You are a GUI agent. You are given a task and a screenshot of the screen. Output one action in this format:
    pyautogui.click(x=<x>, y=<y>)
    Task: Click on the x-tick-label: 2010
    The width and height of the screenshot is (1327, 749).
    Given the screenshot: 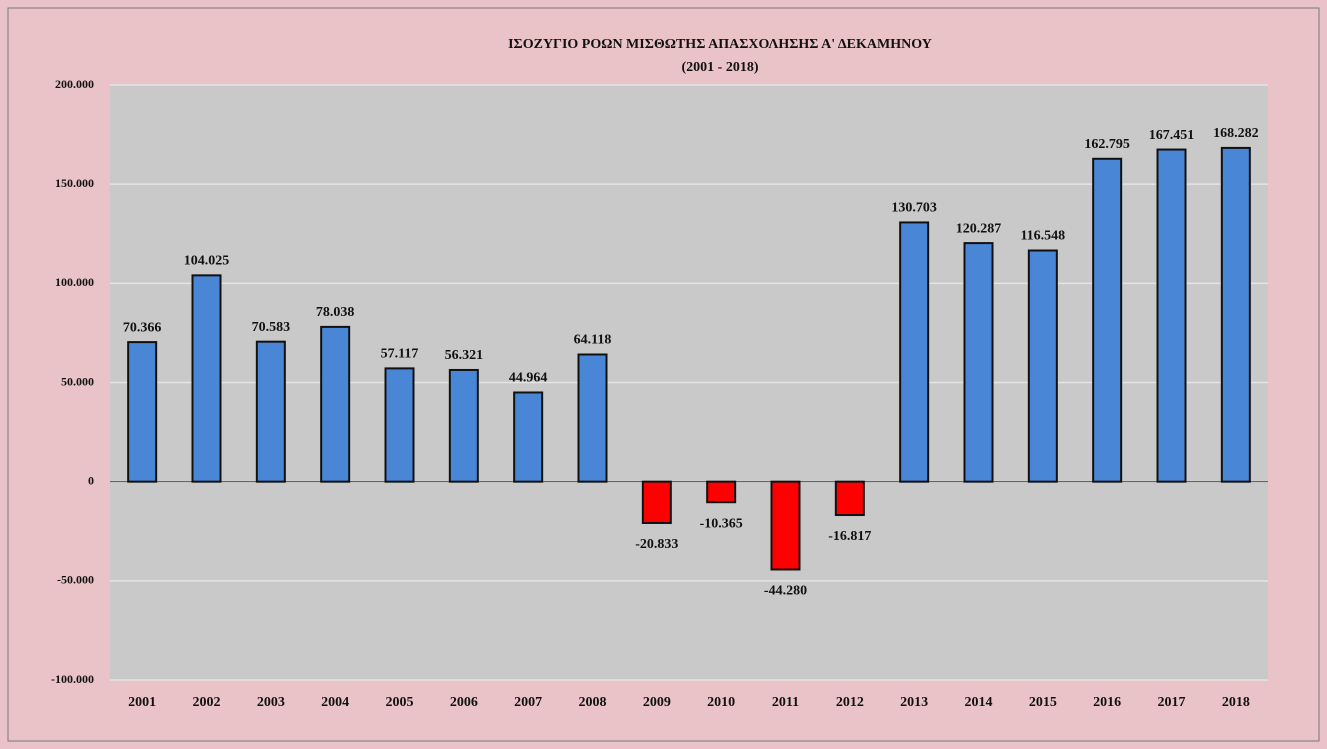 What is the action you would take?
    pyautogui.click(x=721, y=702)
    